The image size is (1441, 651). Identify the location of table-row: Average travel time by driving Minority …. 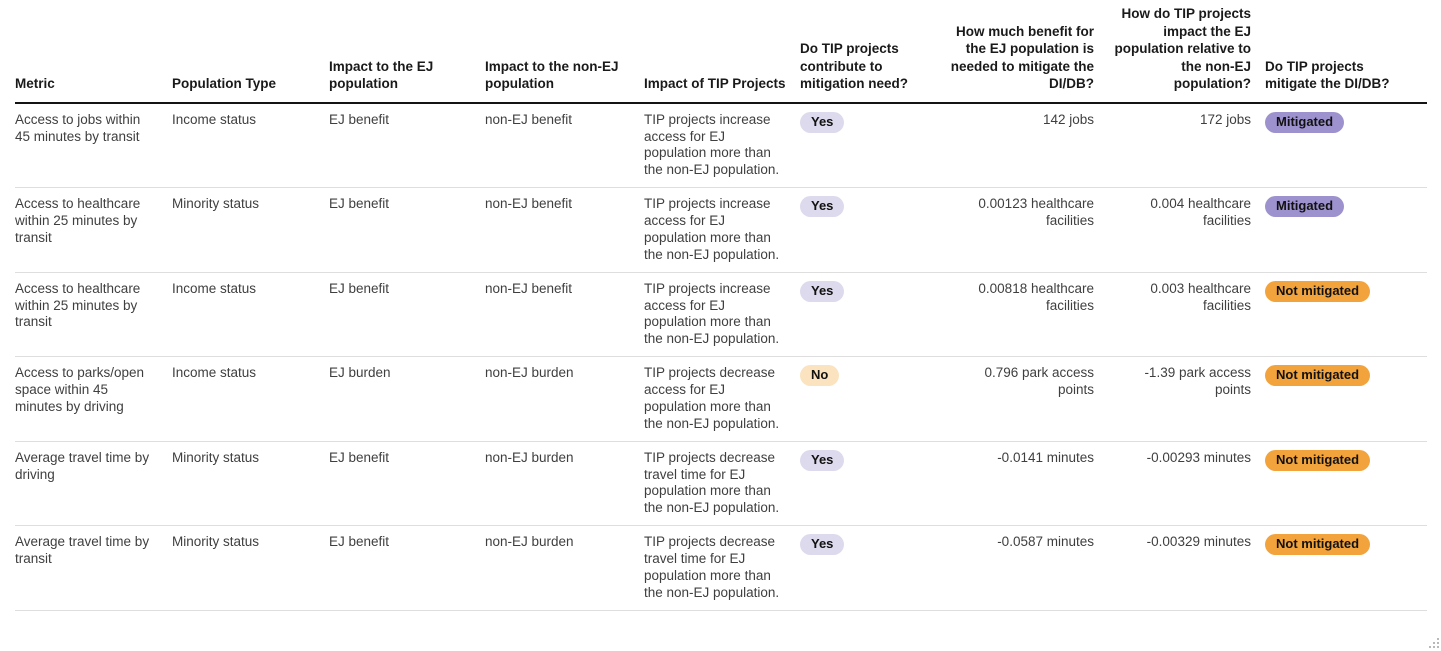
(721, 484).